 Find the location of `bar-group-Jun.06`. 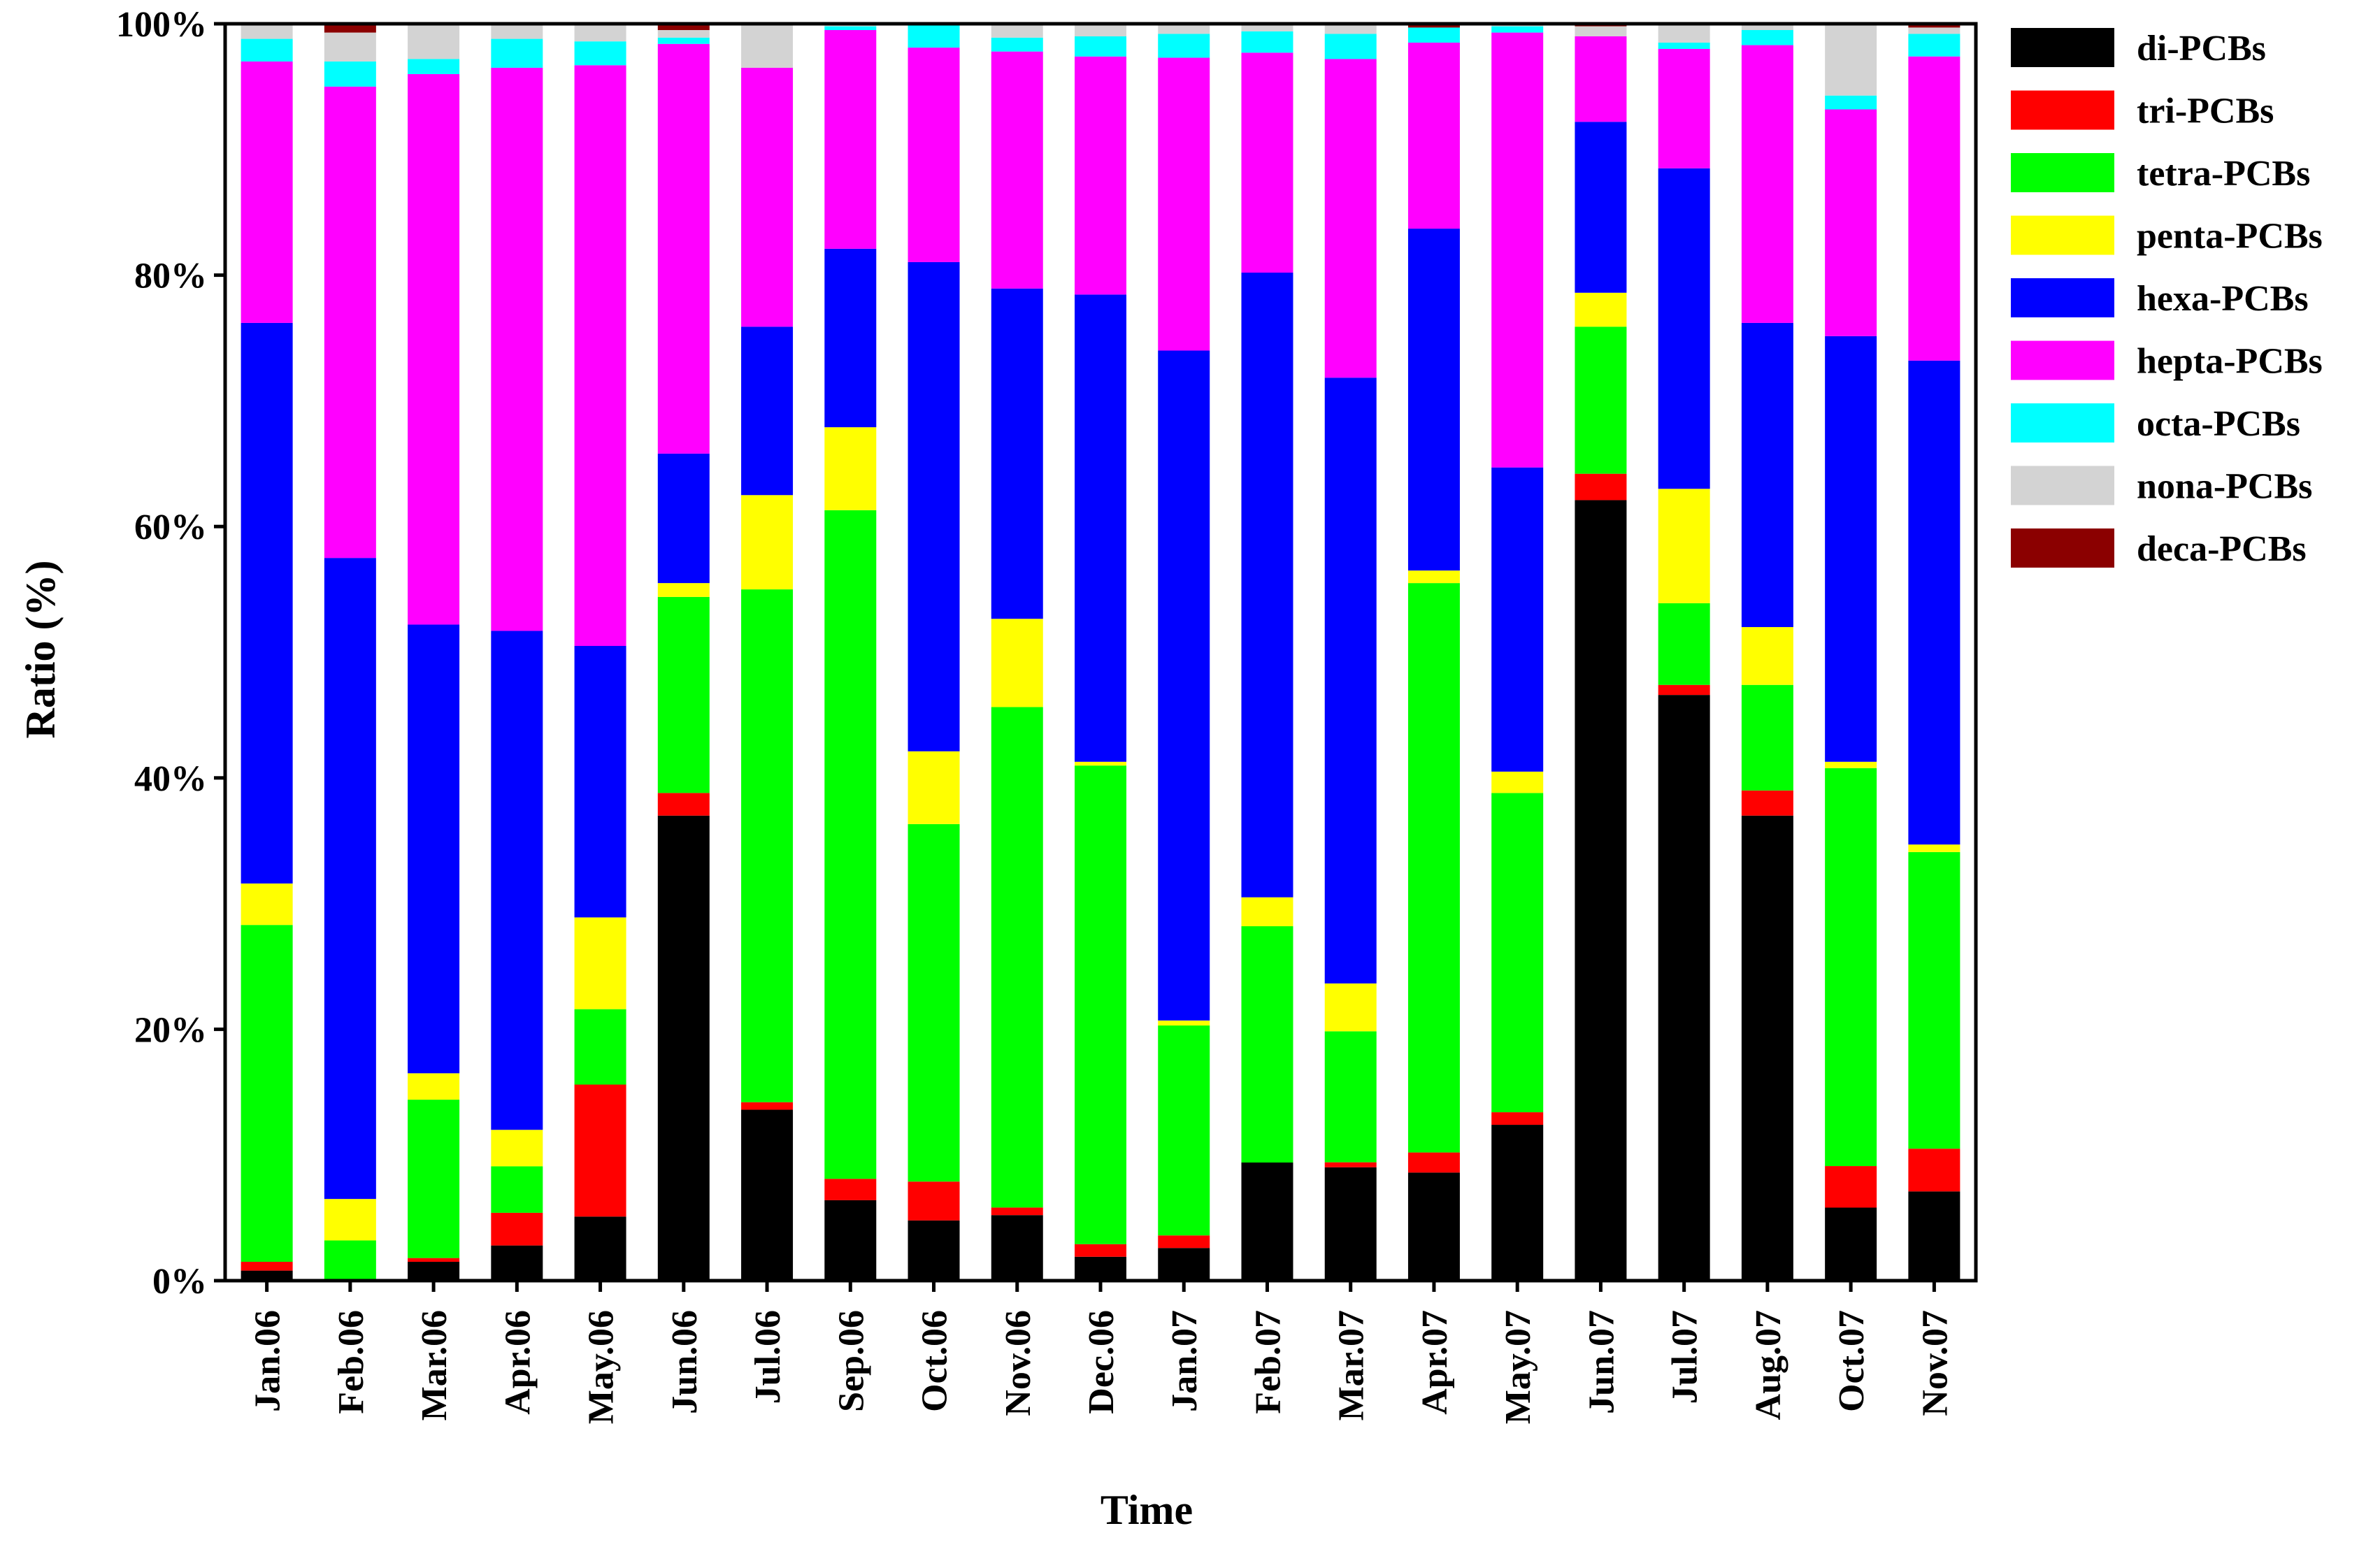

bar-group-Jun.06 is located at coordinates (683, 652).